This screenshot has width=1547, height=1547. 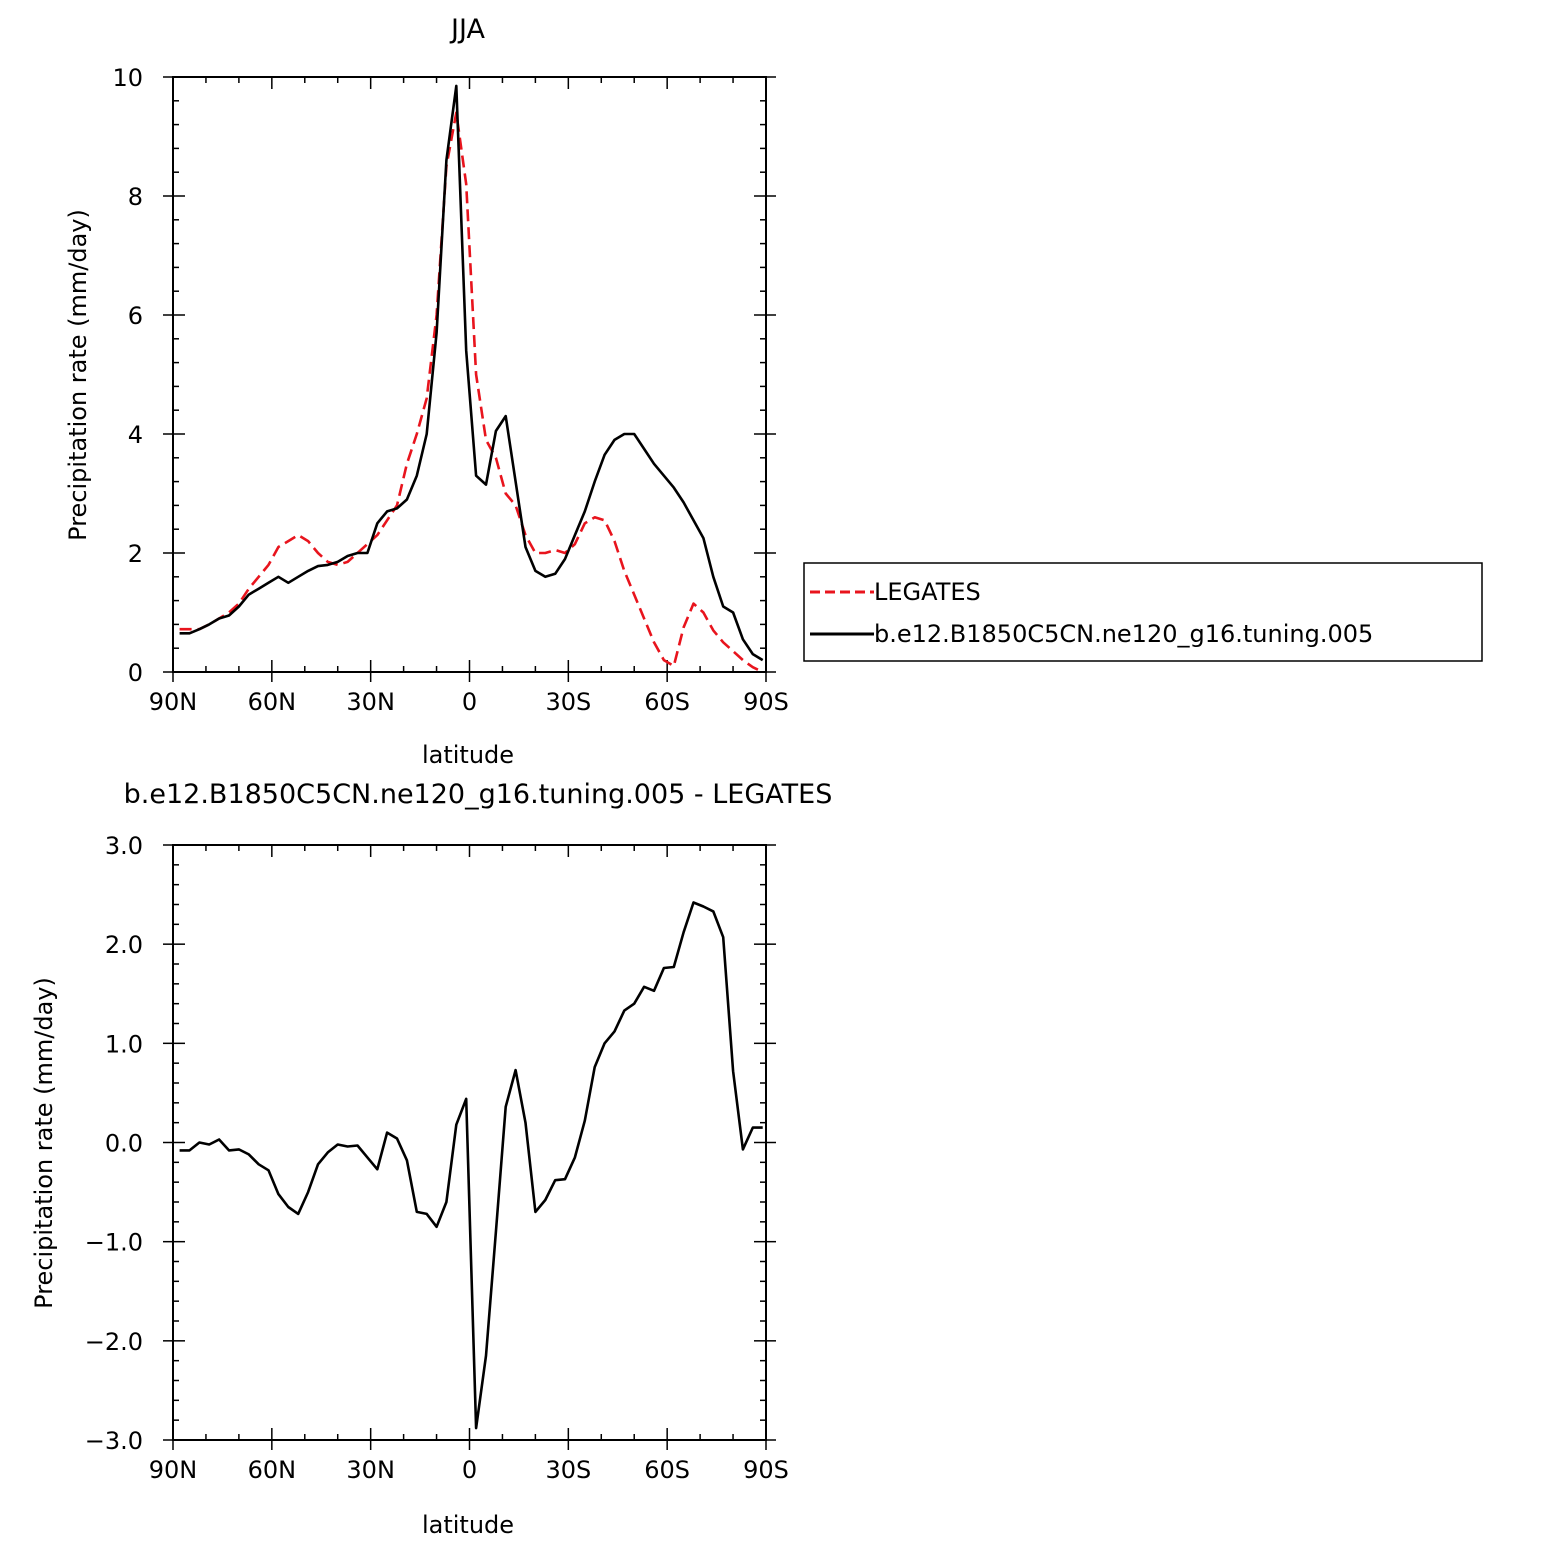 What do you see at coordinates (469, 1470) in the screenshot?
I see `bottom-x-tick-label: 0` at bounding box center [469, 1470].